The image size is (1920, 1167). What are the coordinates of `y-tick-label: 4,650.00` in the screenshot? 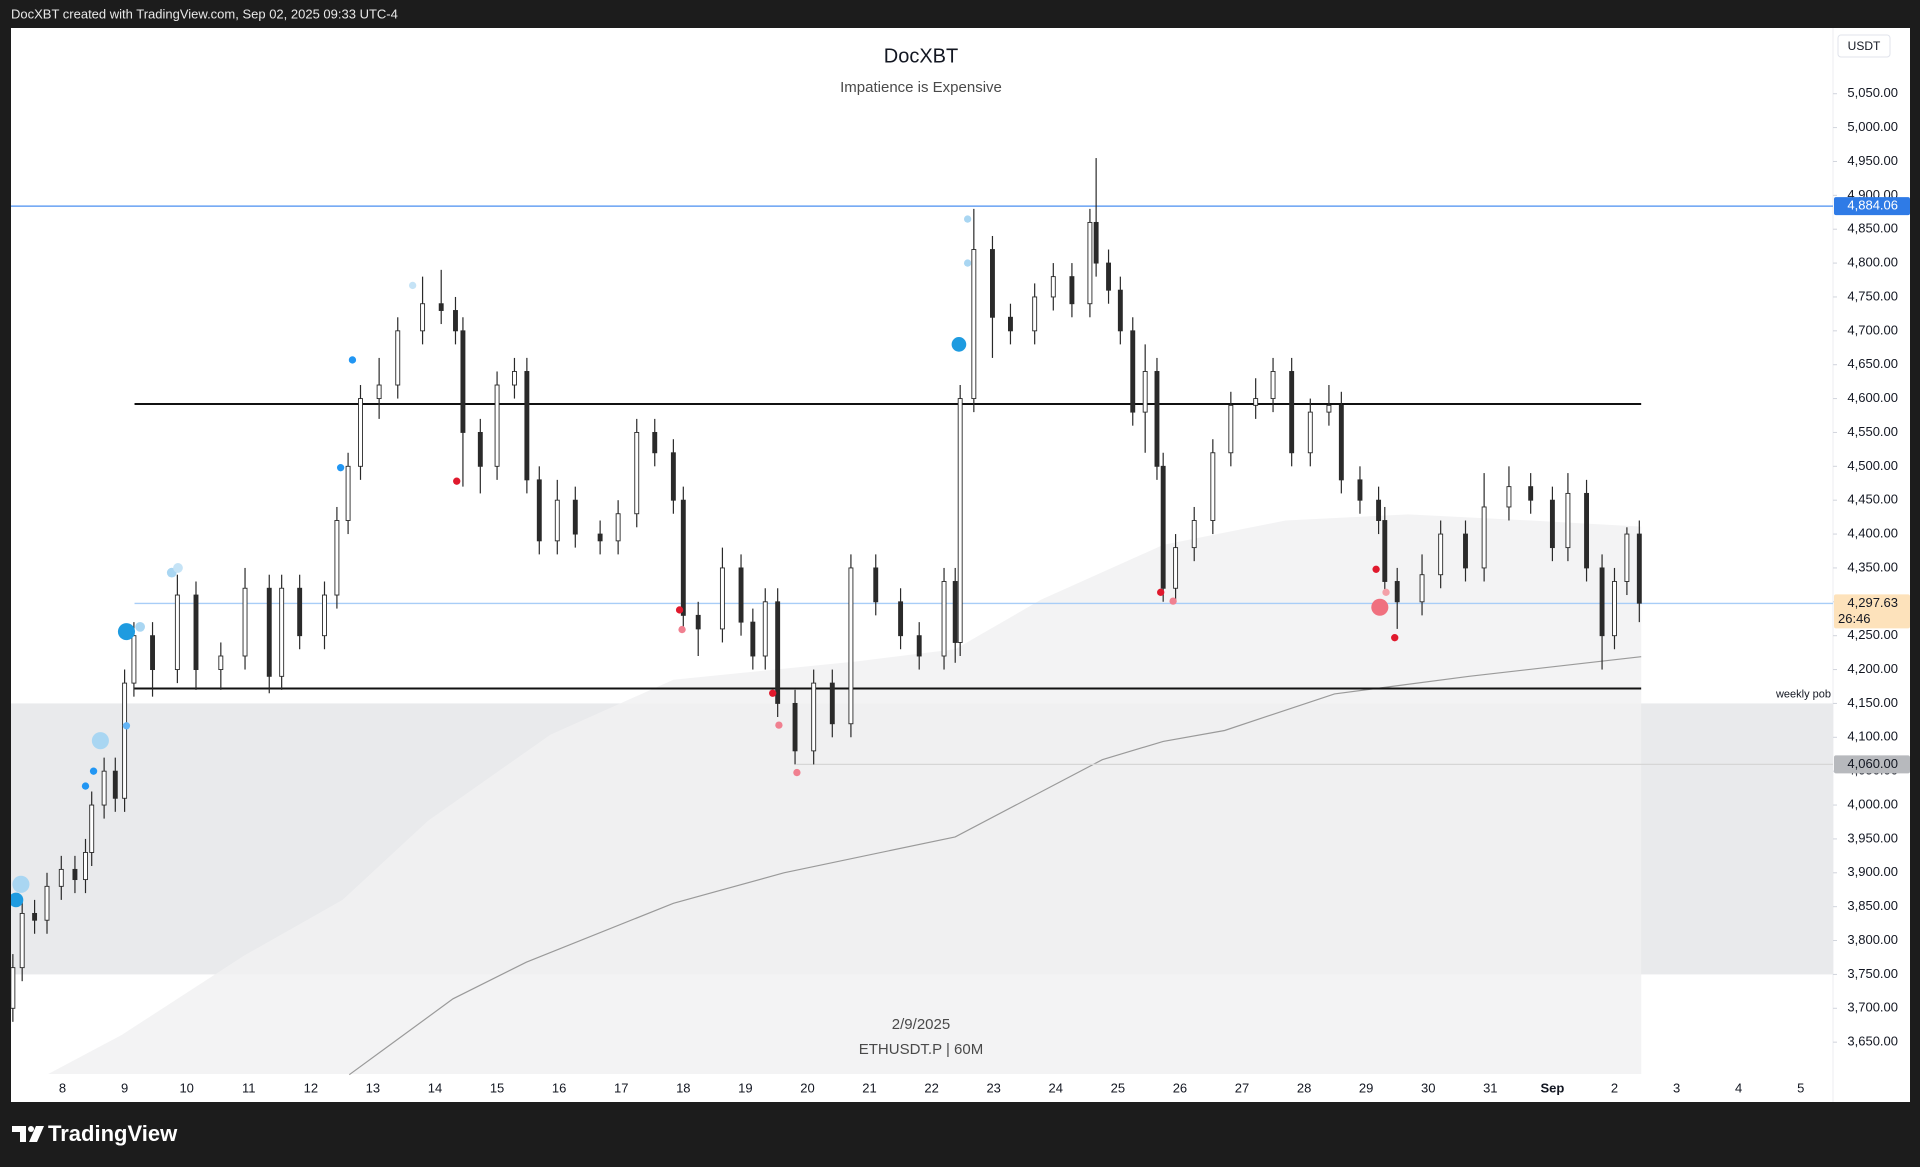 It's located at (1872, 363).